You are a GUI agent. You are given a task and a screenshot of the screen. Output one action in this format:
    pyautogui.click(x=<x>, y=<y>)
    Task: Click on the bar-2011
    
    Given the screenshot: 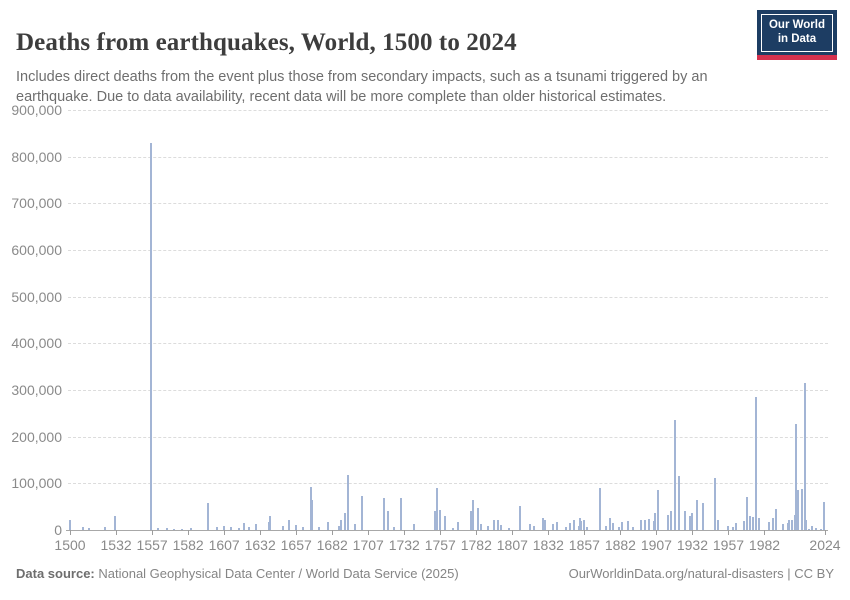 What is the action you would take?
    pyautogui.click(x=806, y=525)
    